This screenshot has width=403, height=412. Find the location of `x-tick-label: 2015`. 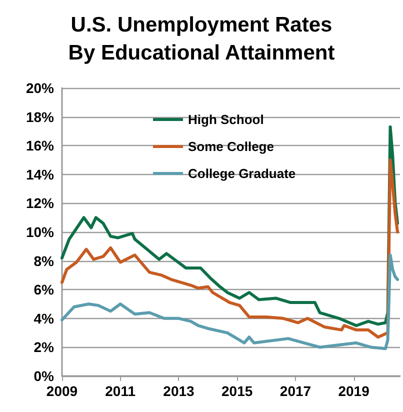

x-tick-label: 2015 is located at coordinates (237, 391).